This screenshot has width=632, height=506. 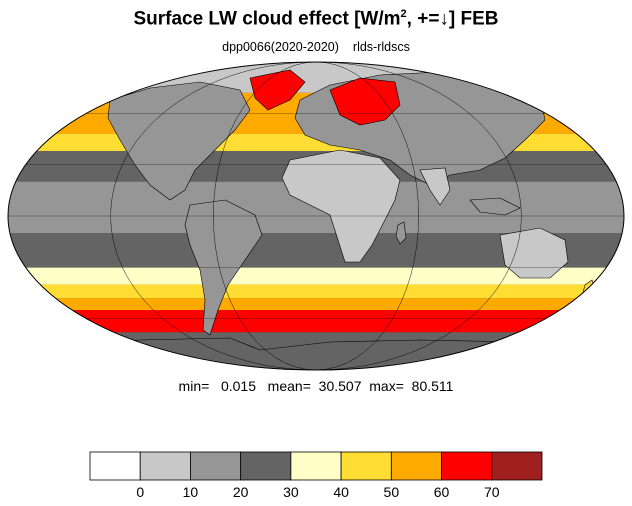 What do you see at coordinates (401, 233) in the screenshot?
I see `land-madagascar` at bounding box center [401, 233].